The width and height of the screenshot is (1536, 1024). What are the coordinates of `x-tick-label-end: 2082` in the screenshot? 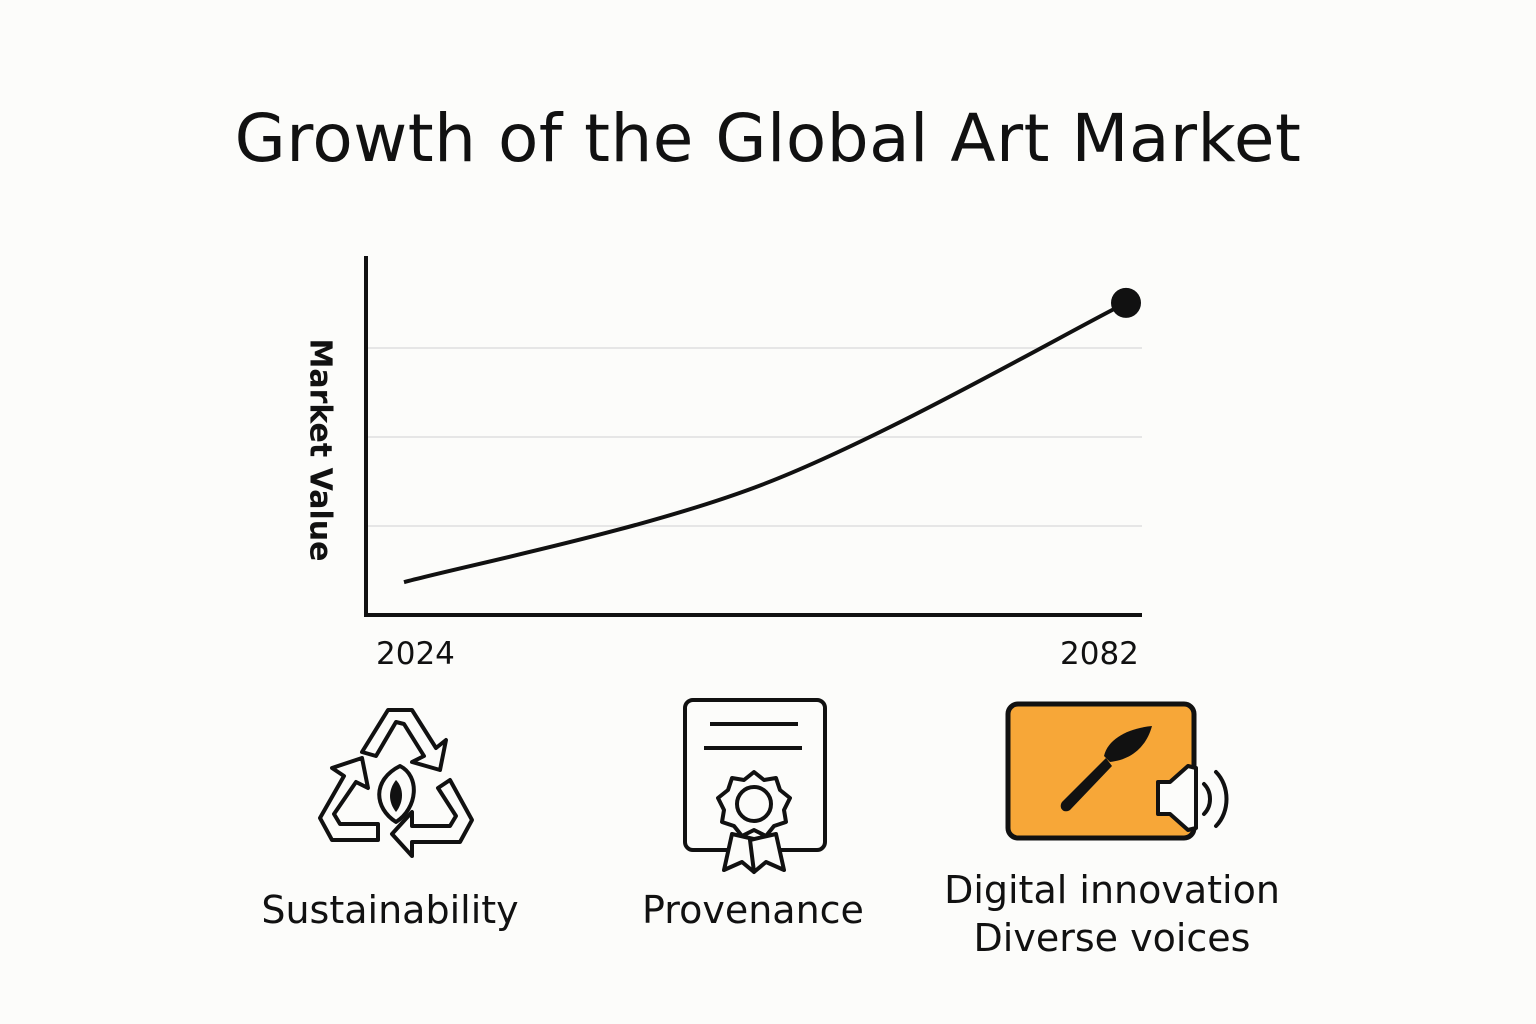 It's located at (1099, 654).